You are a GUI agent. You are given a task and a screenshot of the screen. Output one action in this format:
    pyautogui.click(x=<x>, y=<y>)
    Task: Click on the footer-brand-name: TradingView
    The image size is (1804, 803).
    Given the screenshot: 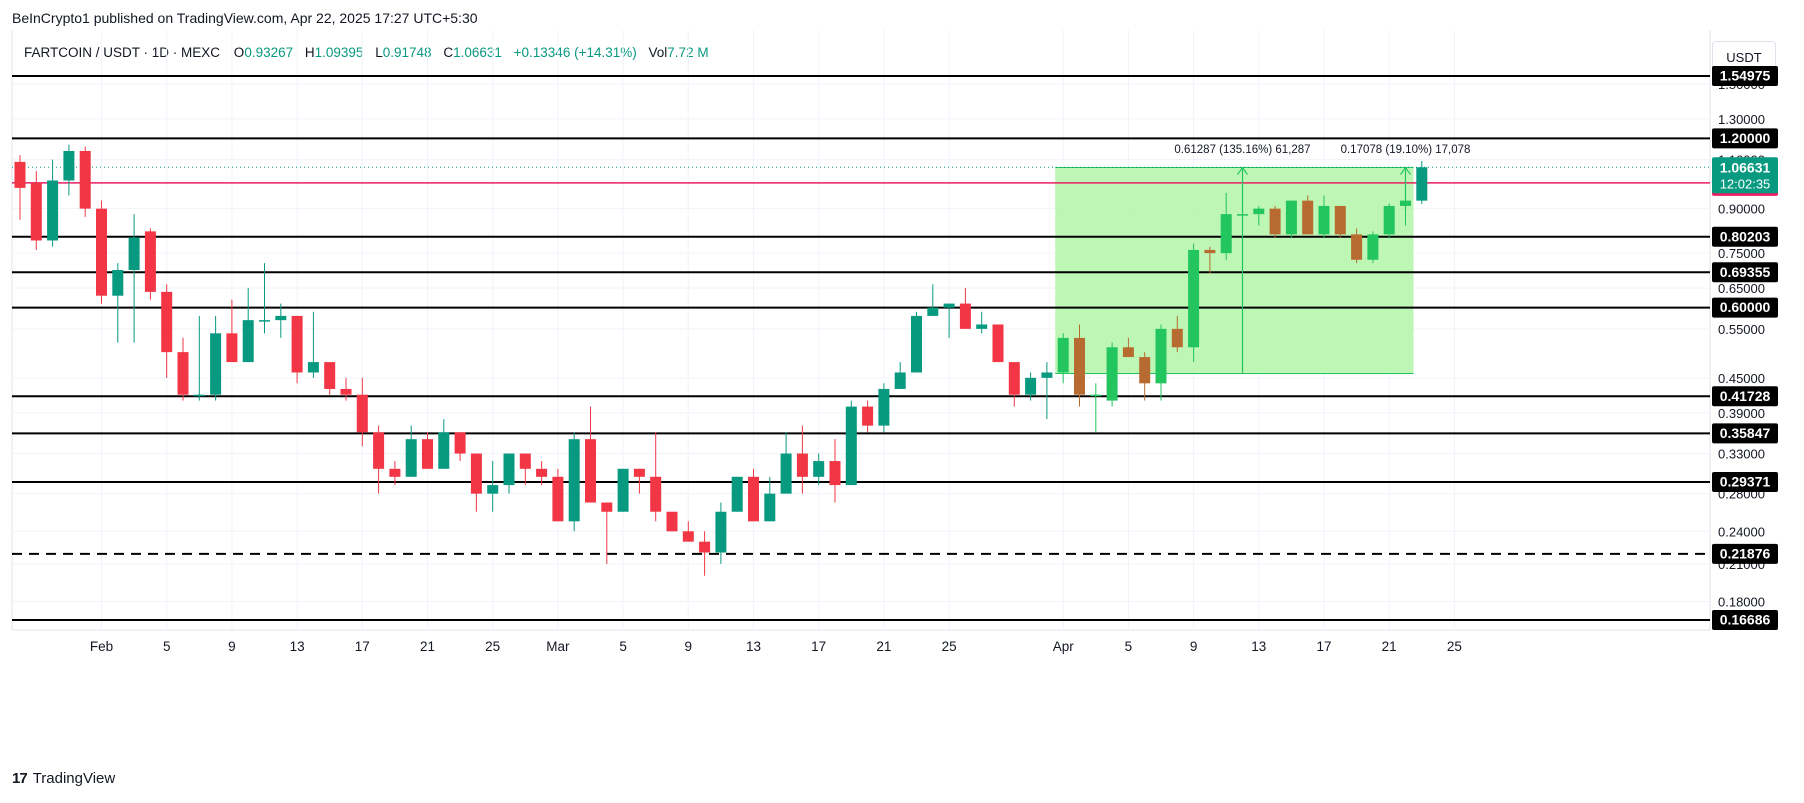 What is the action you would take?
    pyautogui.click(x=74, y=778)
    